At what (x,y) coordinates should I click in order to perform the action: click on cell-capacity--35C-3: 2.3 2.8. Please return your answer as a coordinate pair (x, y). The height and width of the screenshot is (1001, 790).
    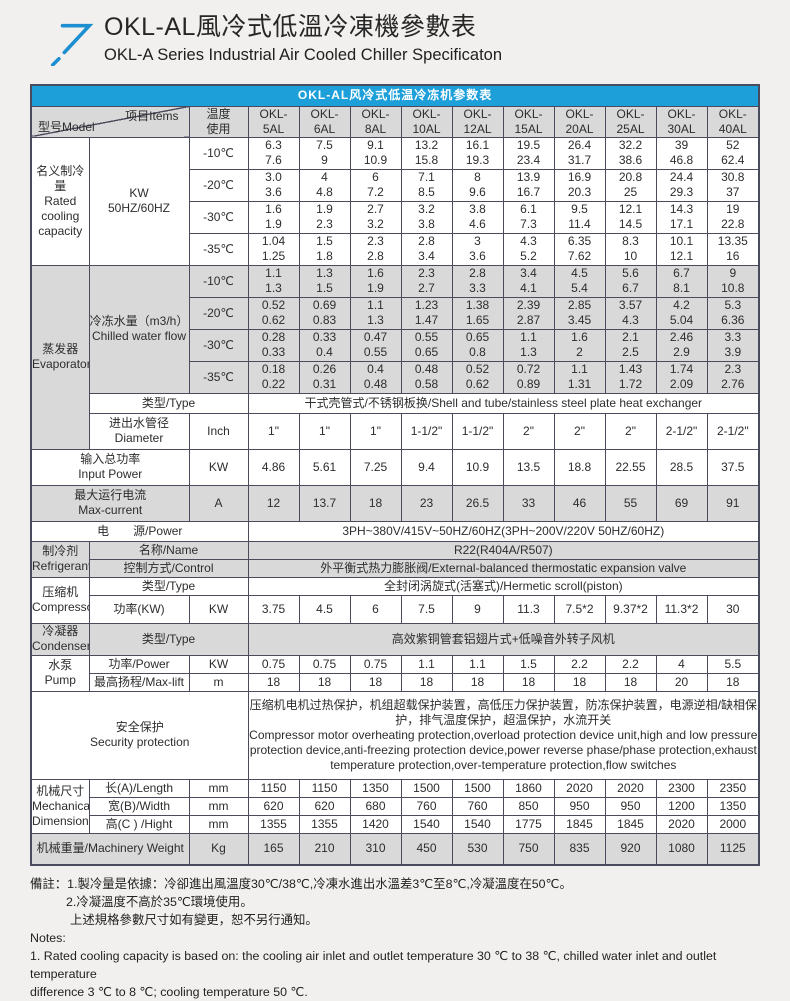
    Looking at the image, I should click on (375, 249).